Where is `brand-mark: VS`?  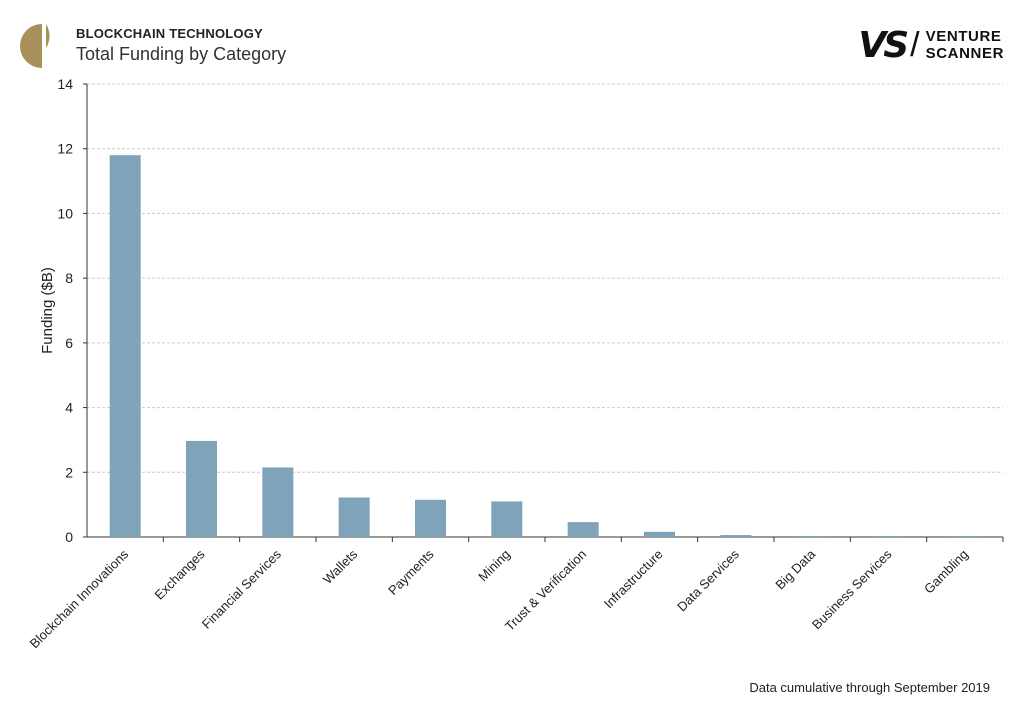 brand-mark: VS is located at coordinates (883, 45).